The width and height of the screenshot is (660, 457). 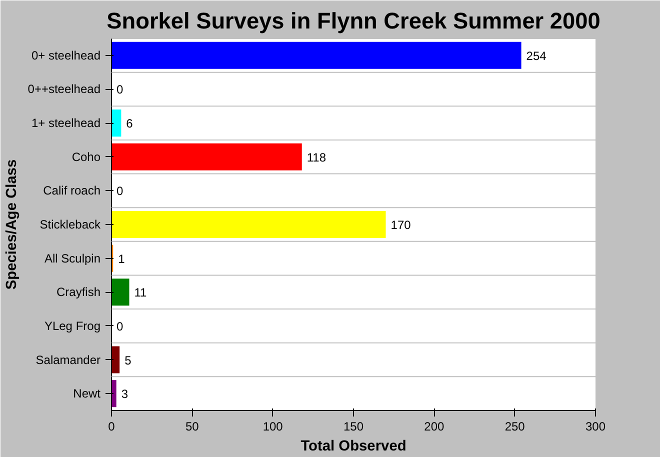 What do you see at coordinates (130, 123) in the screenshot?
I see `data-label: 6` at bounding box center [130, 123].